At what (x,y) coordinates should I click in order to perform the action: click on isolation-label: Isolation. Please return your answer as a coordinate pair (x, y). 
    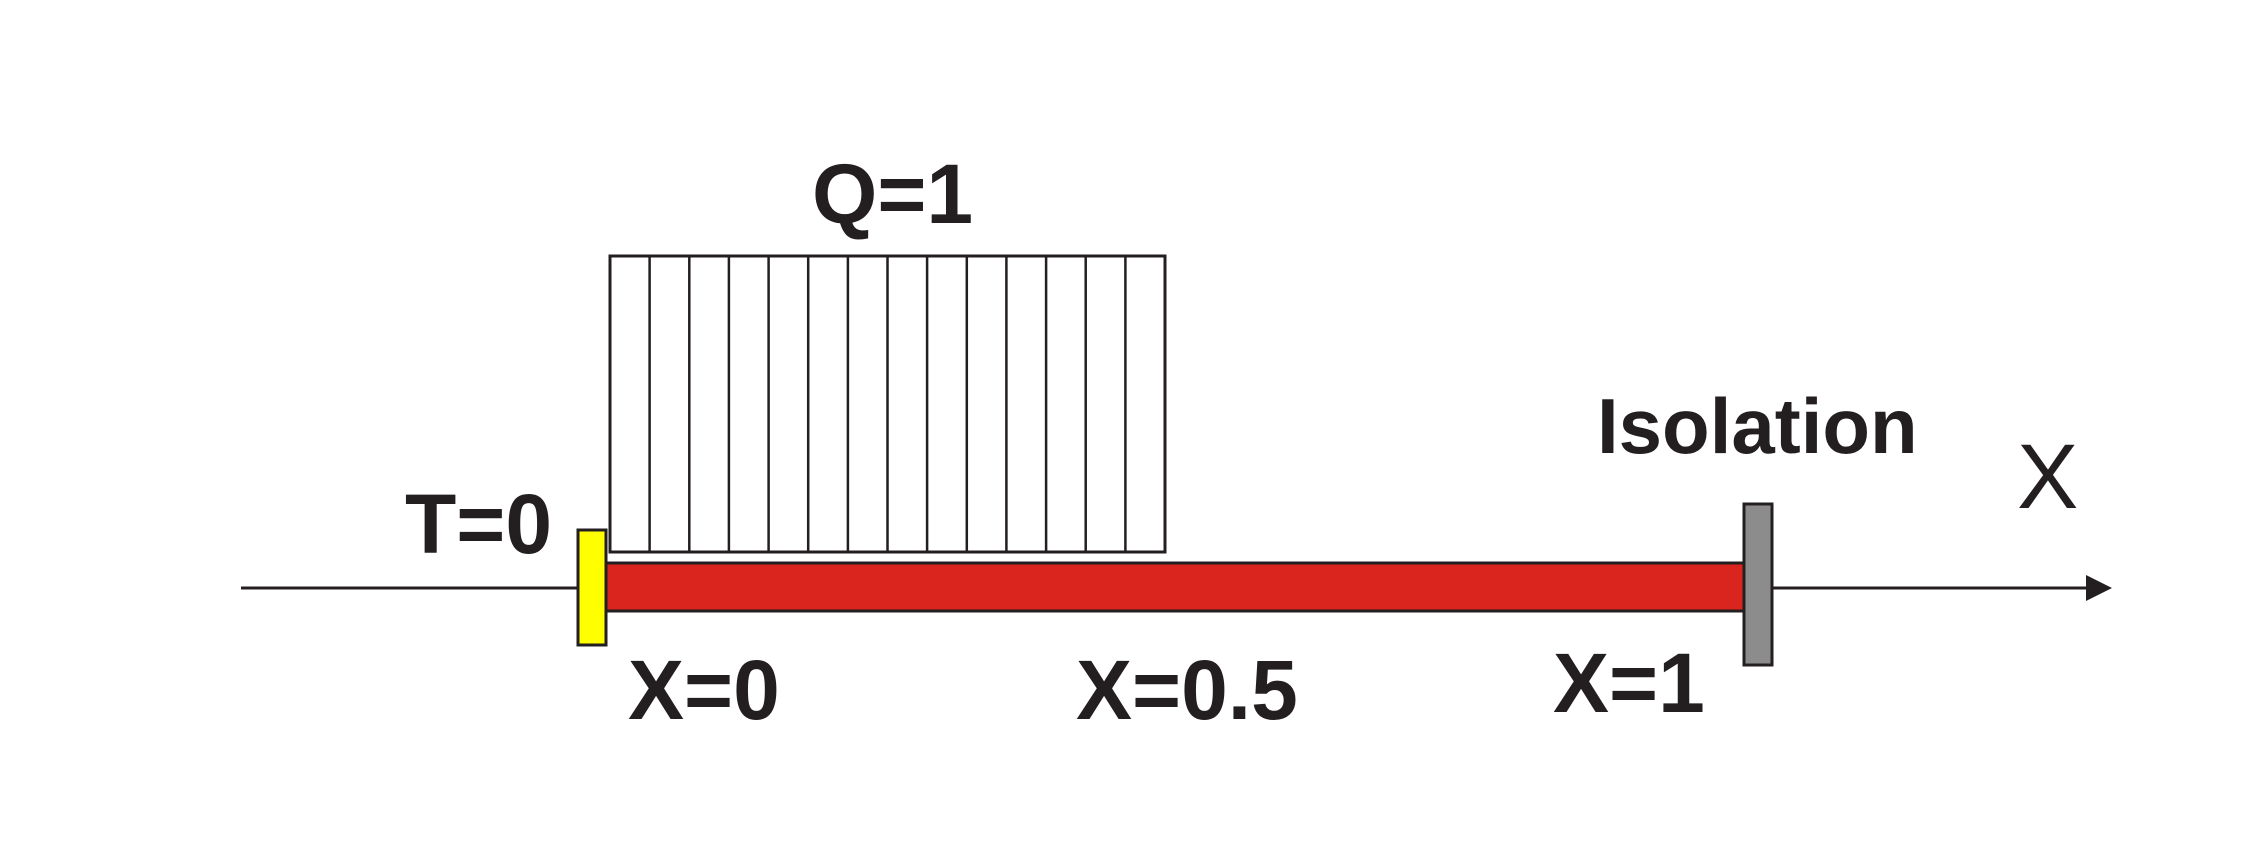
    Looking at the image, I should click on (1757, 426).